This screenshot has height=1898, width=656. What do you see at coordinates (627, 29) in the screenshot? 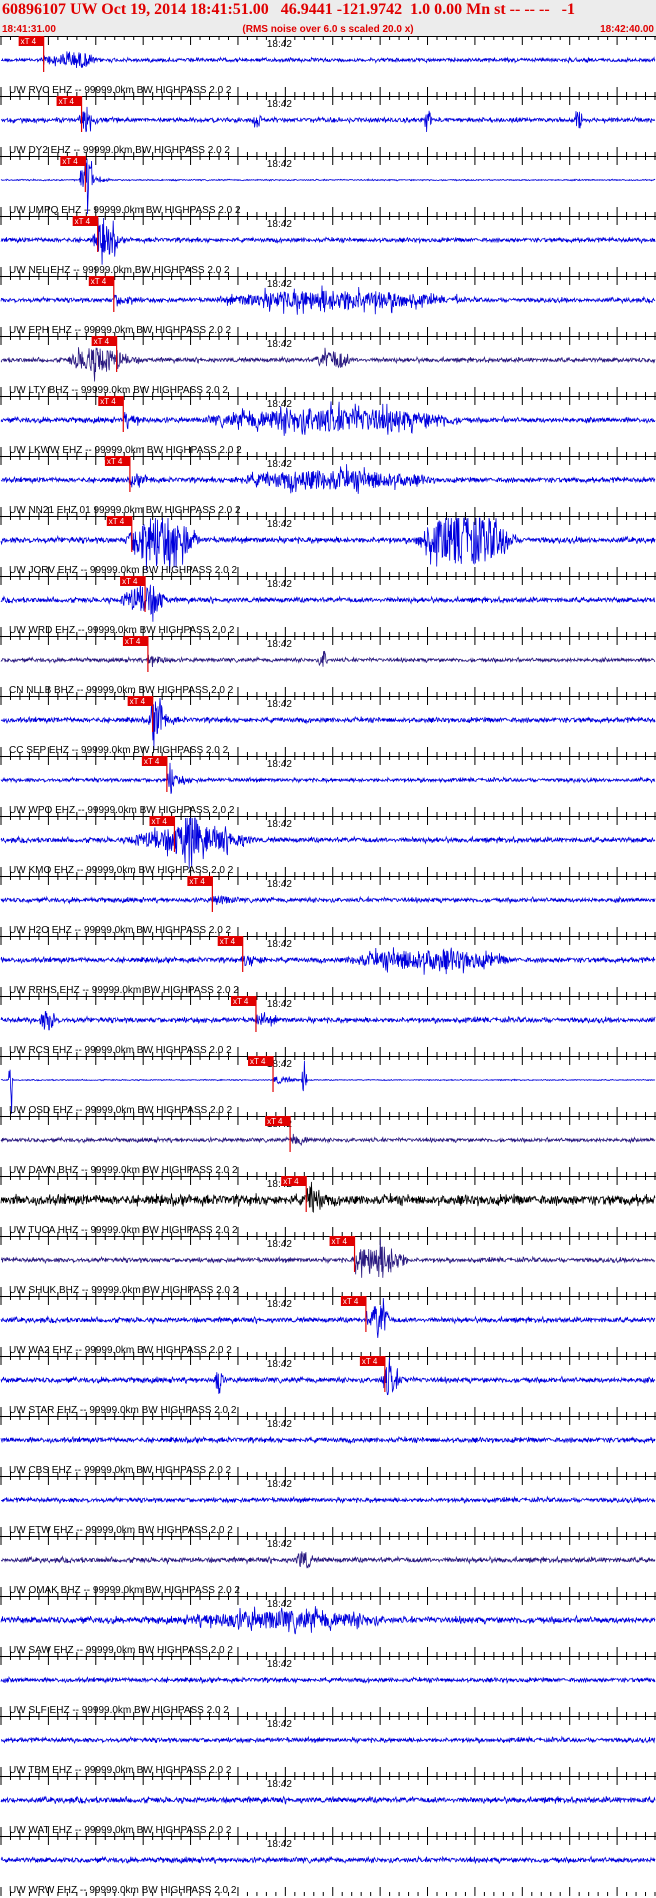
I see `end-time: 18:42:40.00` at bounding box center [627, 29].